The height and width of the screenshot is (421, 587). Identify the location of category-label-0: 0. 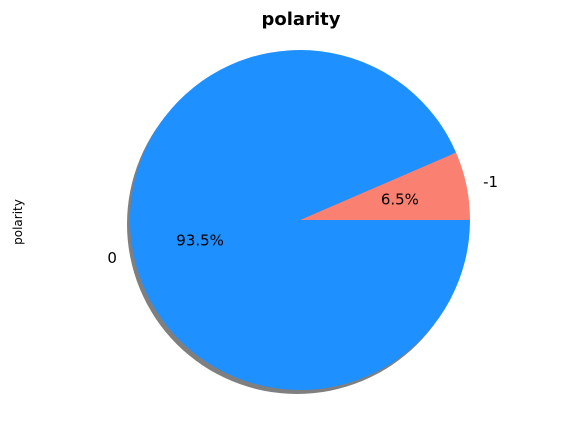
(112, 258).